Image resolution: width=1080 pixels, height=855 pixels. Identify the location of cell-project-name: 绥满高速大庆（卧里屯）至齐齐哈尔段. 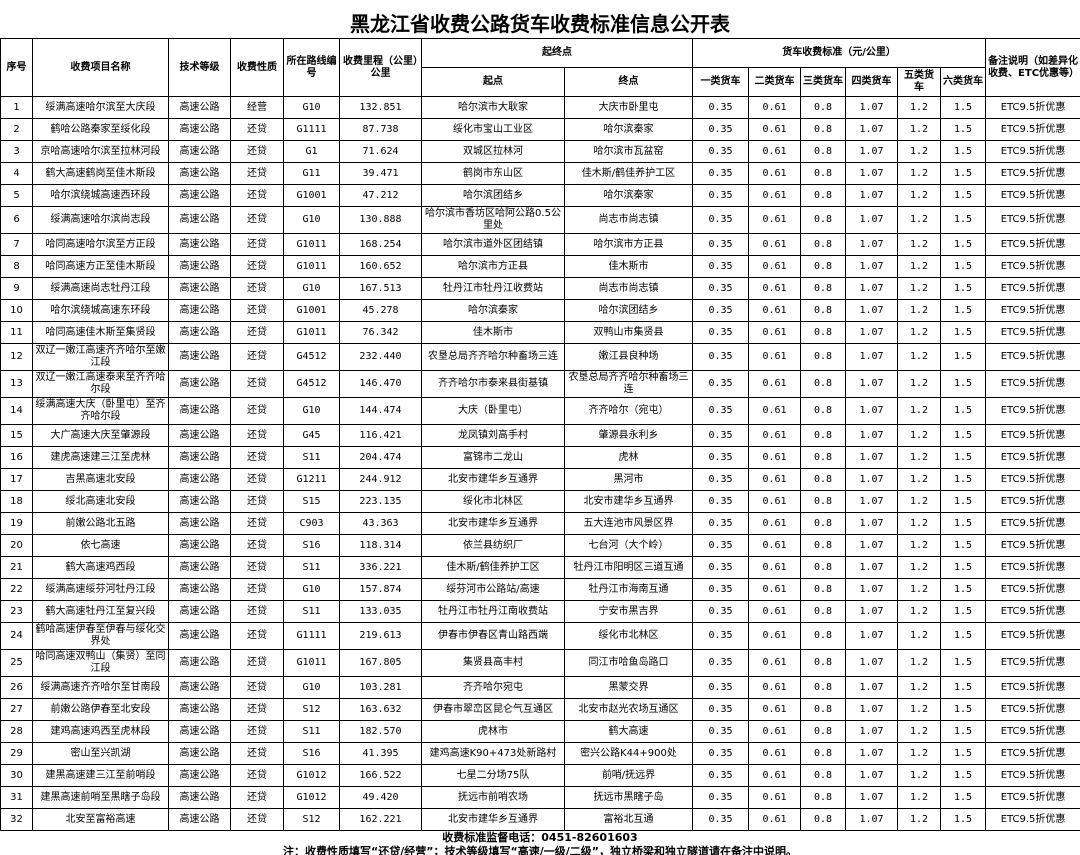
(100, 411).